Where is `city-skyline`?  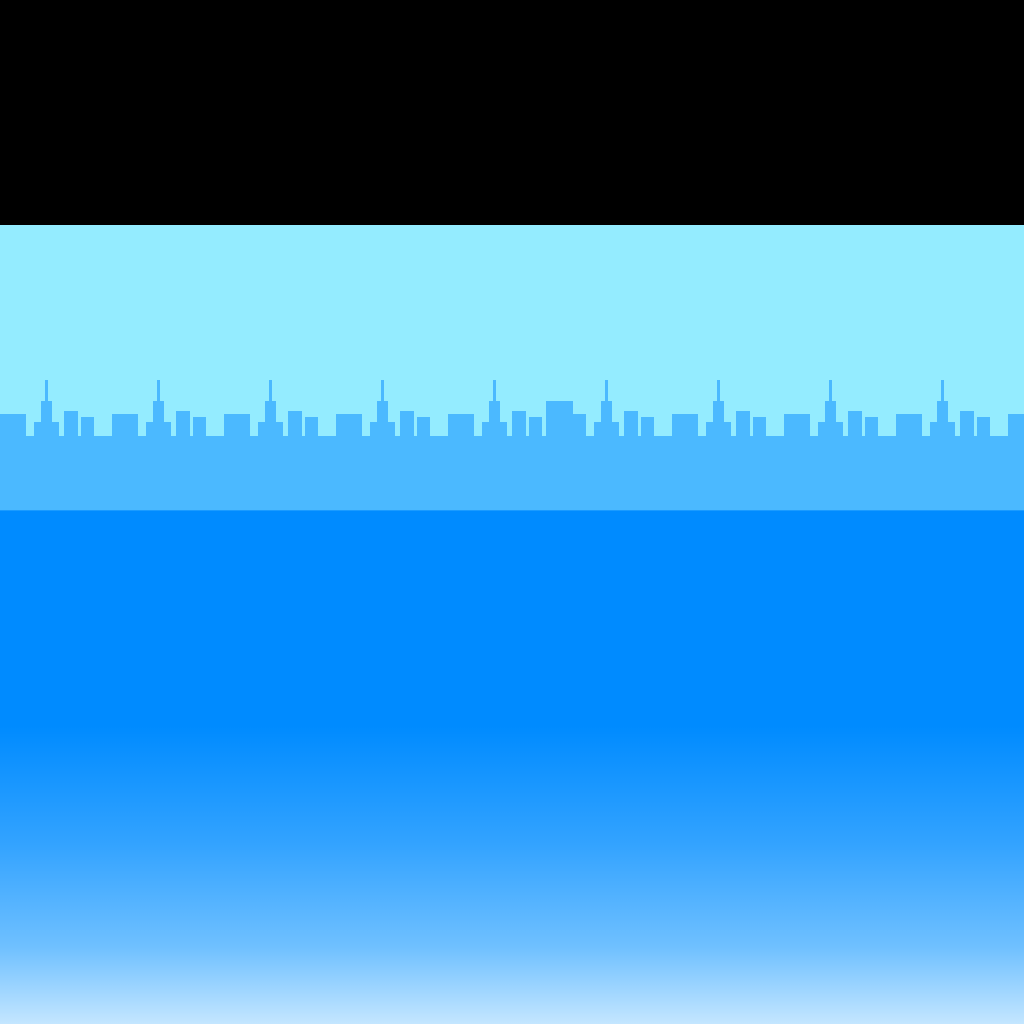
city-skyline is located at coordinates (512, 446).